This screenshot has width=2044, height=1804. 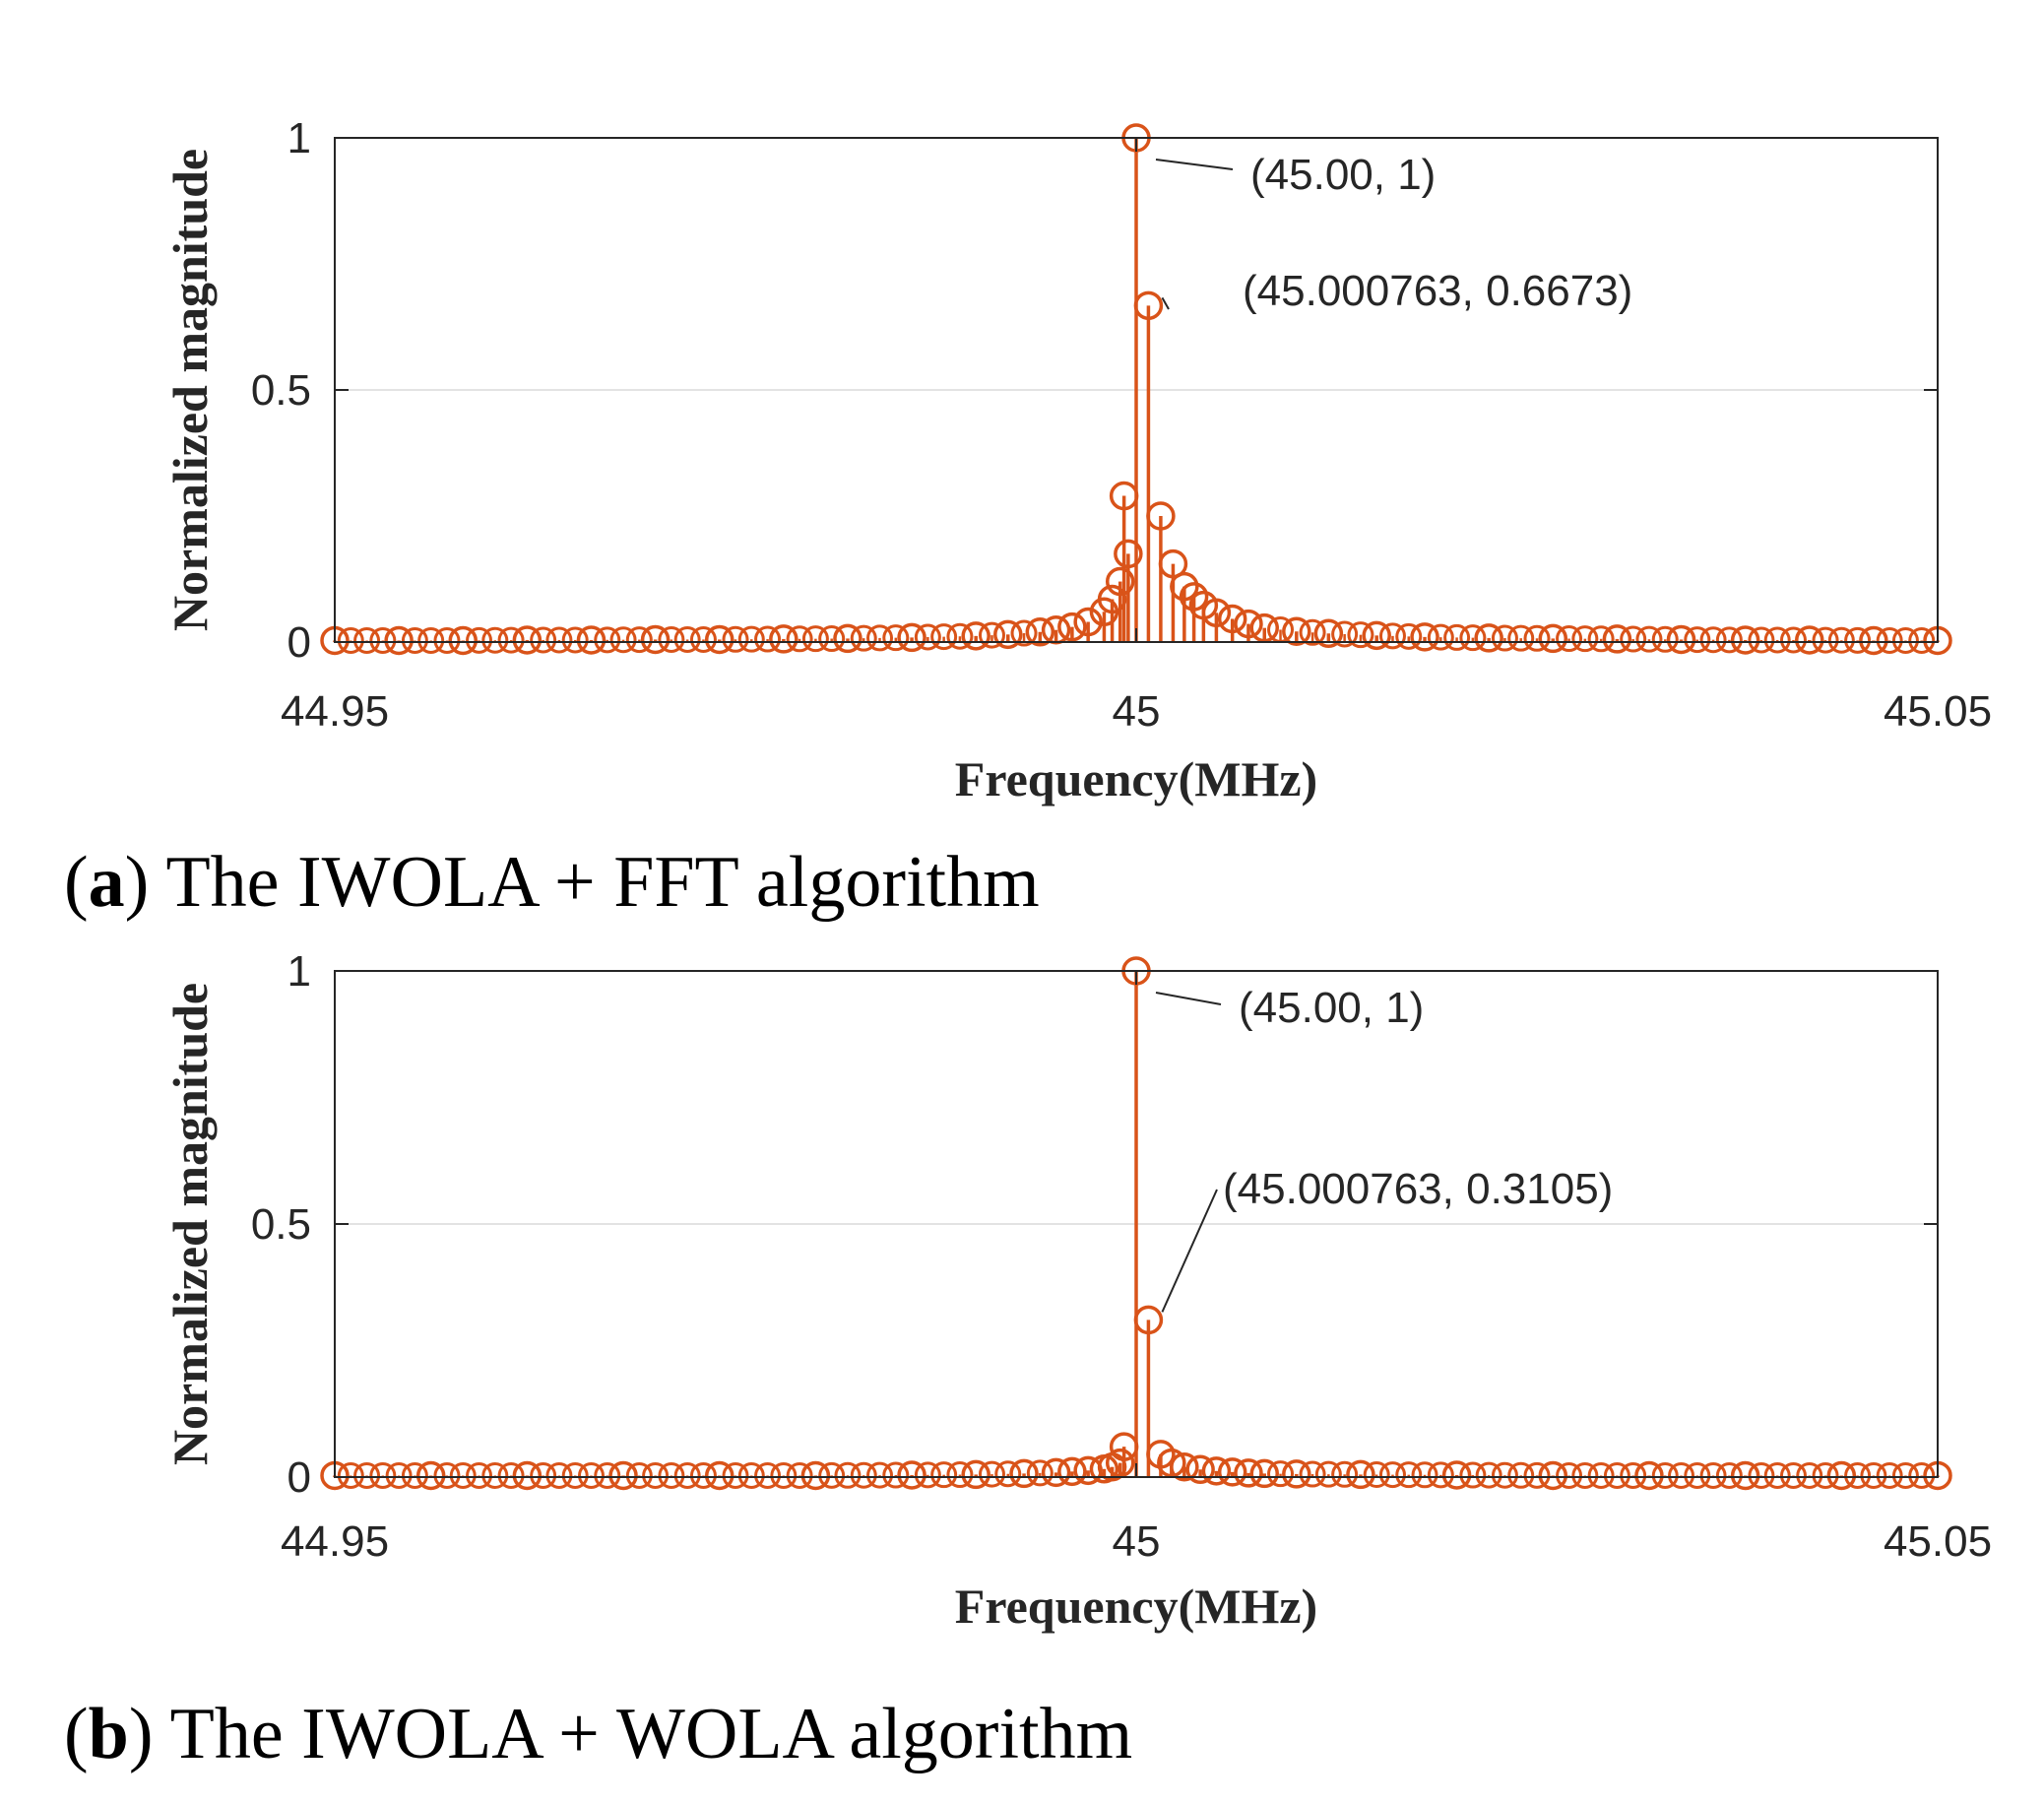 What do you see at coordinates (1136, 1606) in the screenshot?
I see `x-axis-title: Frequency(MHz)` at bounding box center [1136, 1606].